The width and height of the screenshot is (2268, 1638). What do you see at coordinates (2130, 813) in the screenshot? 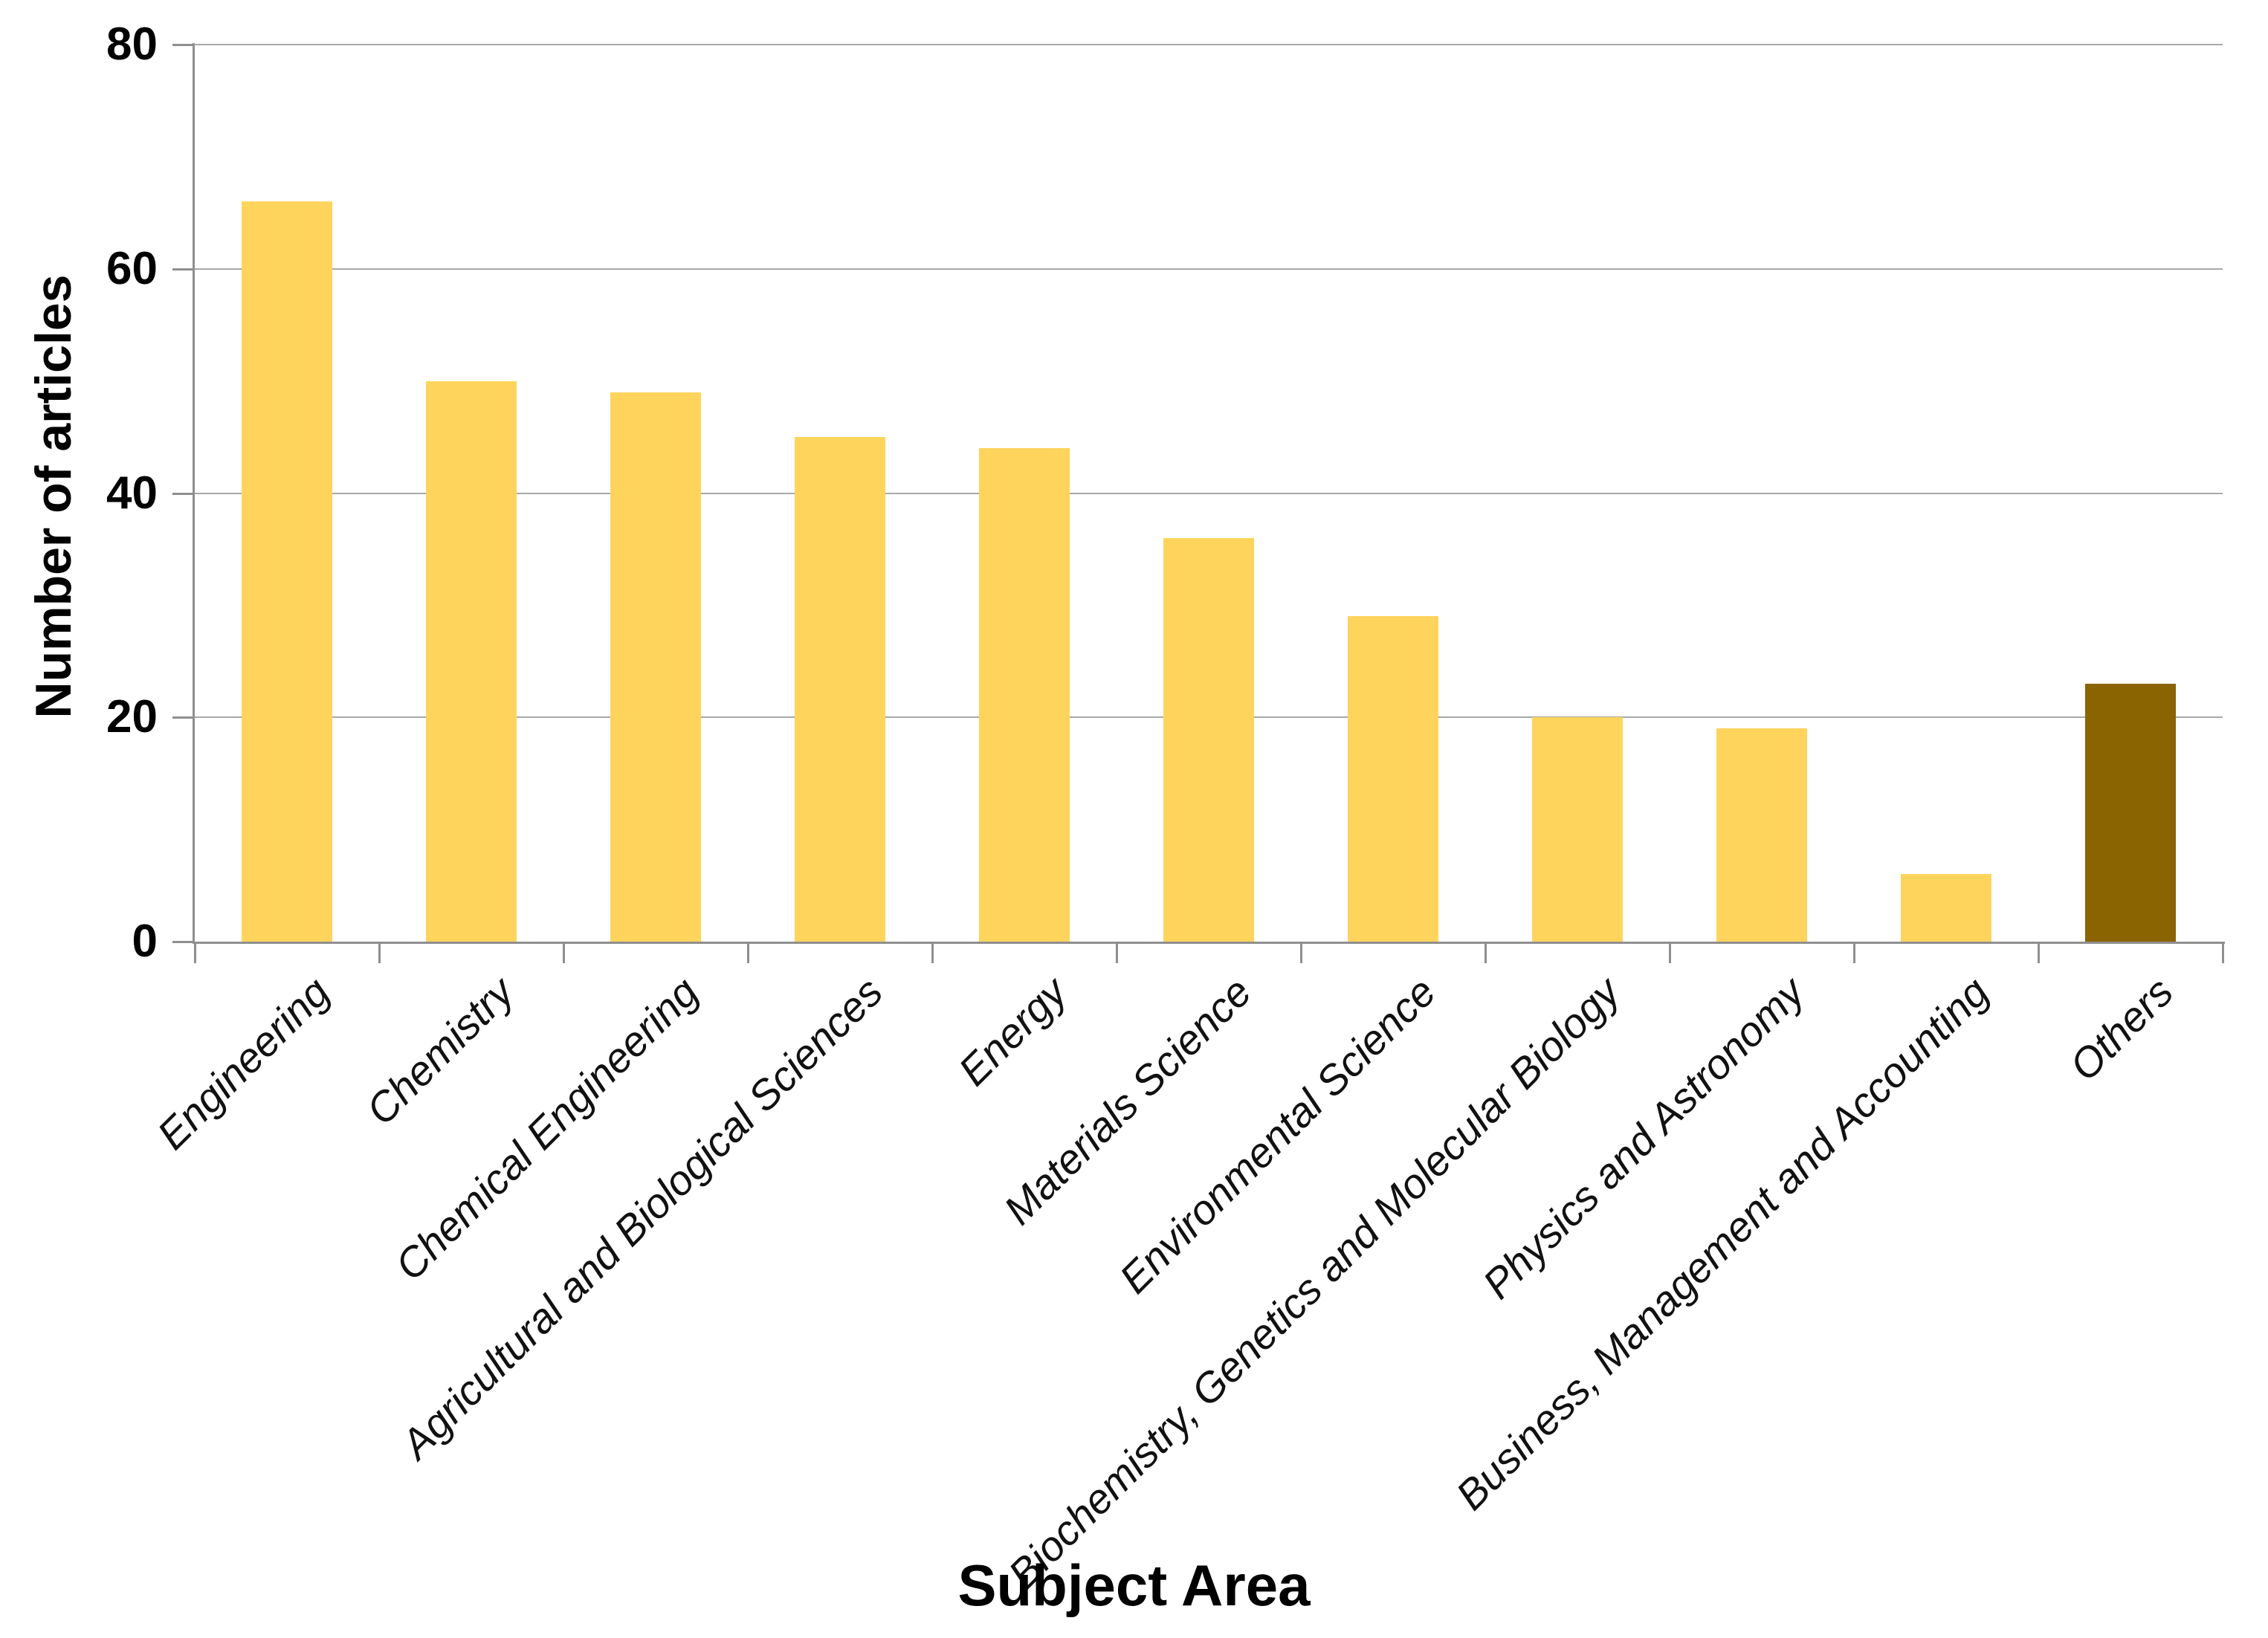
I see `bar-others` at bounding box center [2130, 813].